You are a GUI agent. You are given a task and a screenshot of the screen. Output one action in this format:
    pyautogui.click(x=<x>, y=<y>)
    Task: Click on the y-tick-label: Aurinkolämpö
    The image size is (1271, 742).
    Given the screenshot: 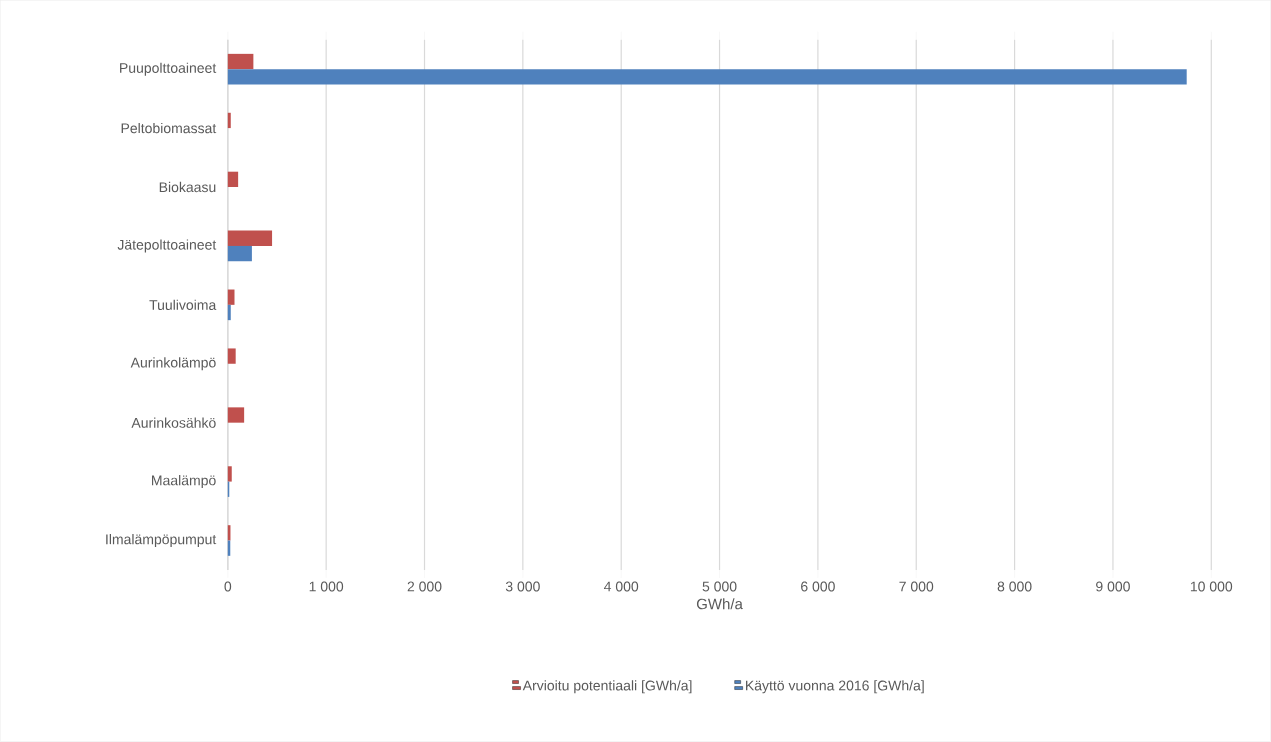 What is the action you would take?
    pyautogui.click(x=173, y=364)
    